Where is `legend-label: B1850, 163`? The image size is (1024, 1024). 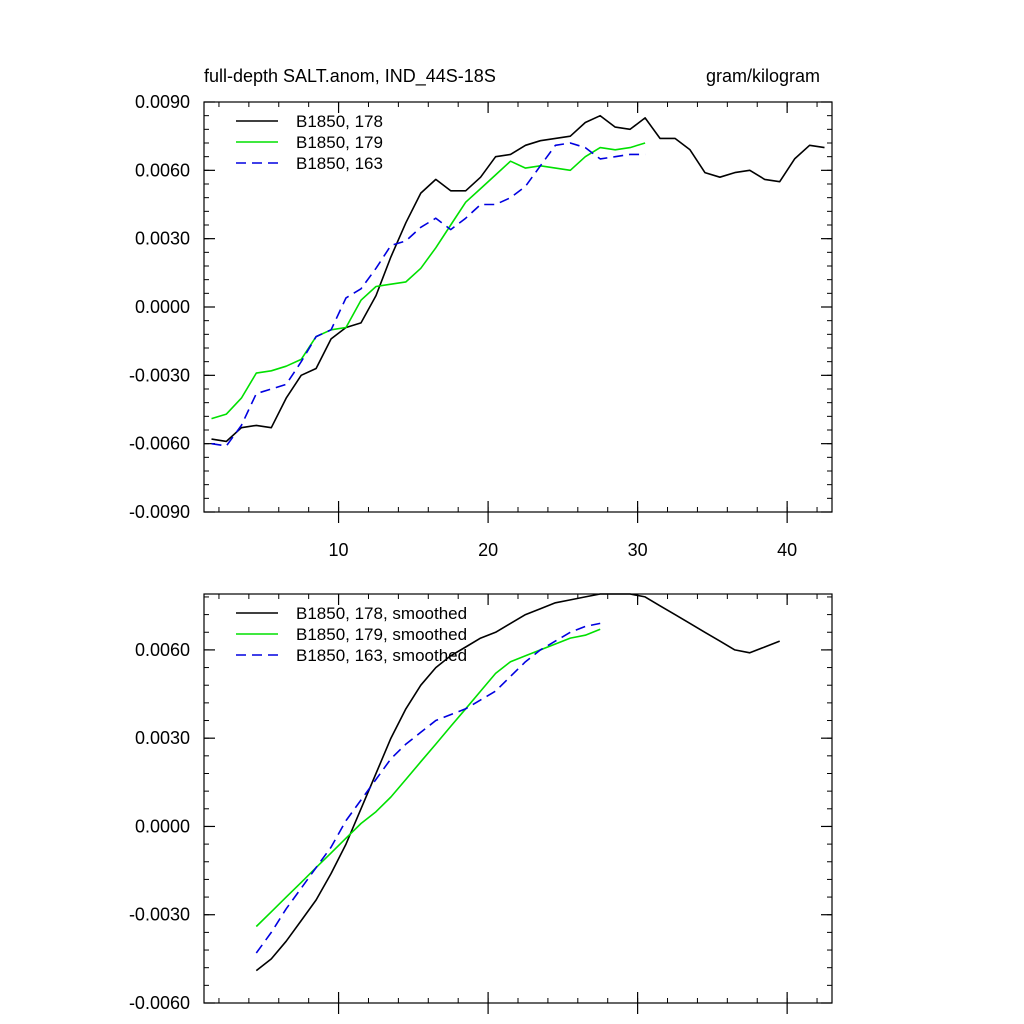 legend-label: B1850, 163 is located at coordinates (339, 163).